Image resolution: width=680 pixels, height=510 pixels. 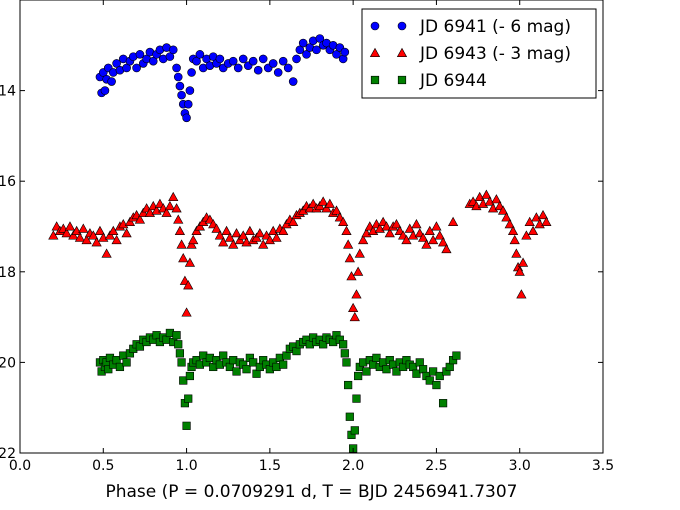 What do you see at coordinates (103, 466) in the screenshot?
I see `x-tick-label: 0.5` at bounding box center [103, 466].